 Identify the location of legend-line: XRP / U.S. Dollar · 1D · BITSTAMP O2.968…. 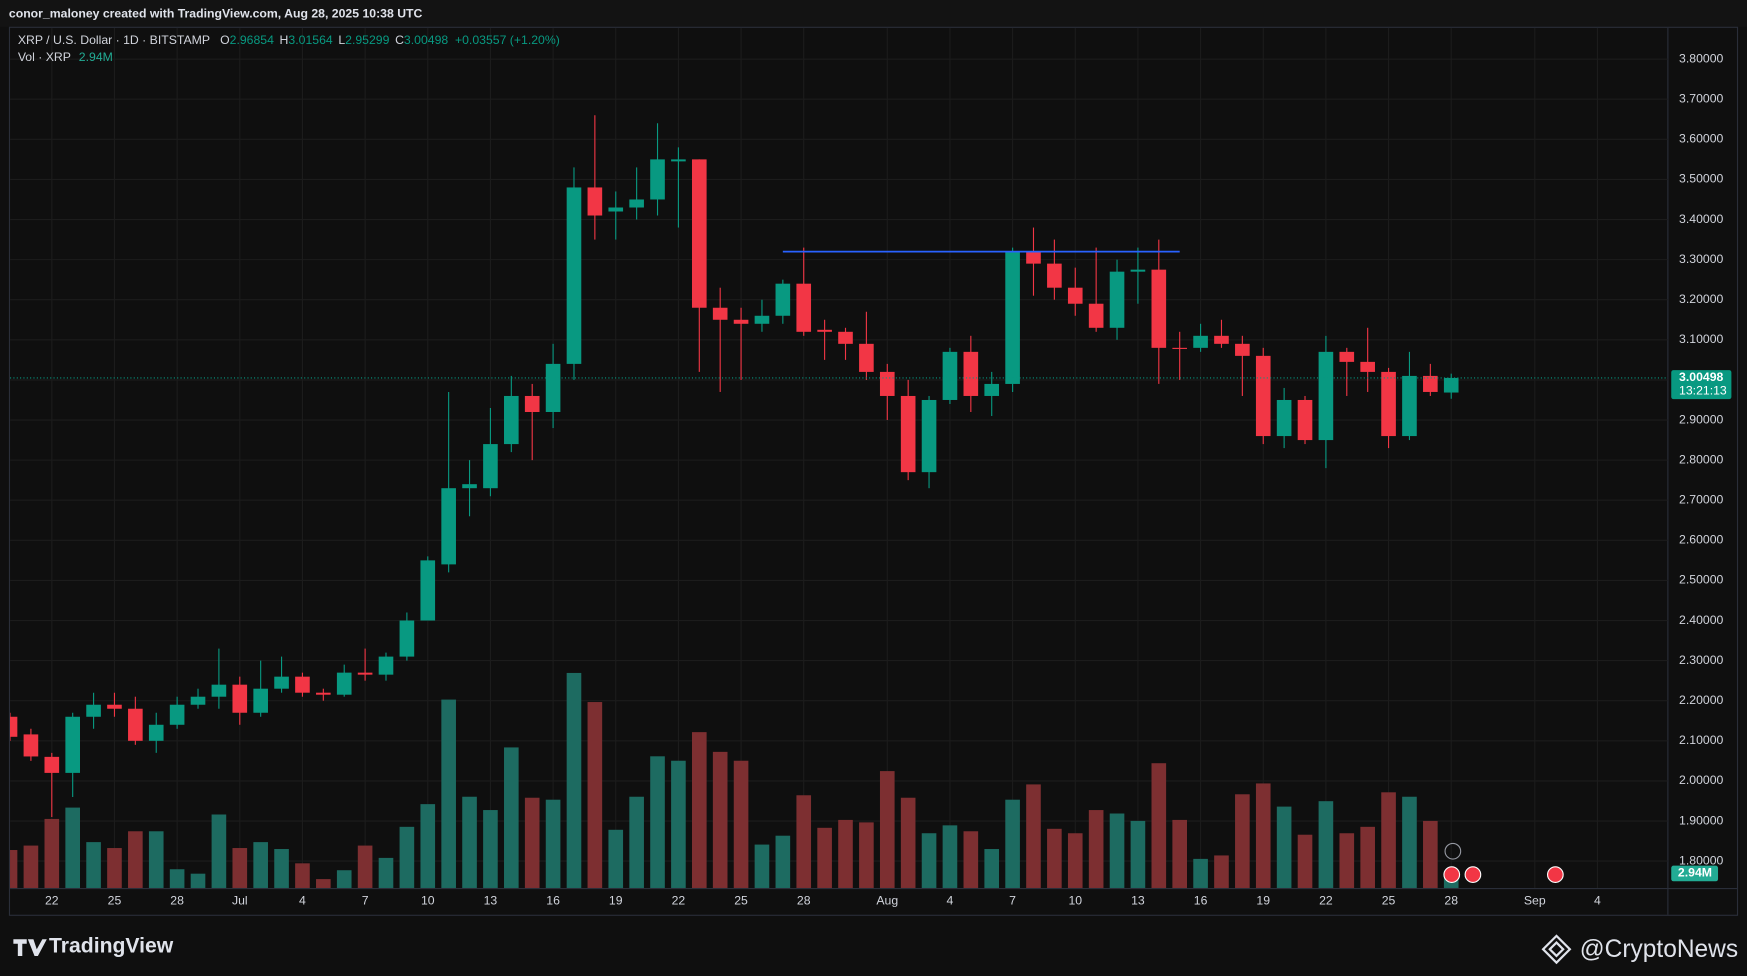
(289, 40).